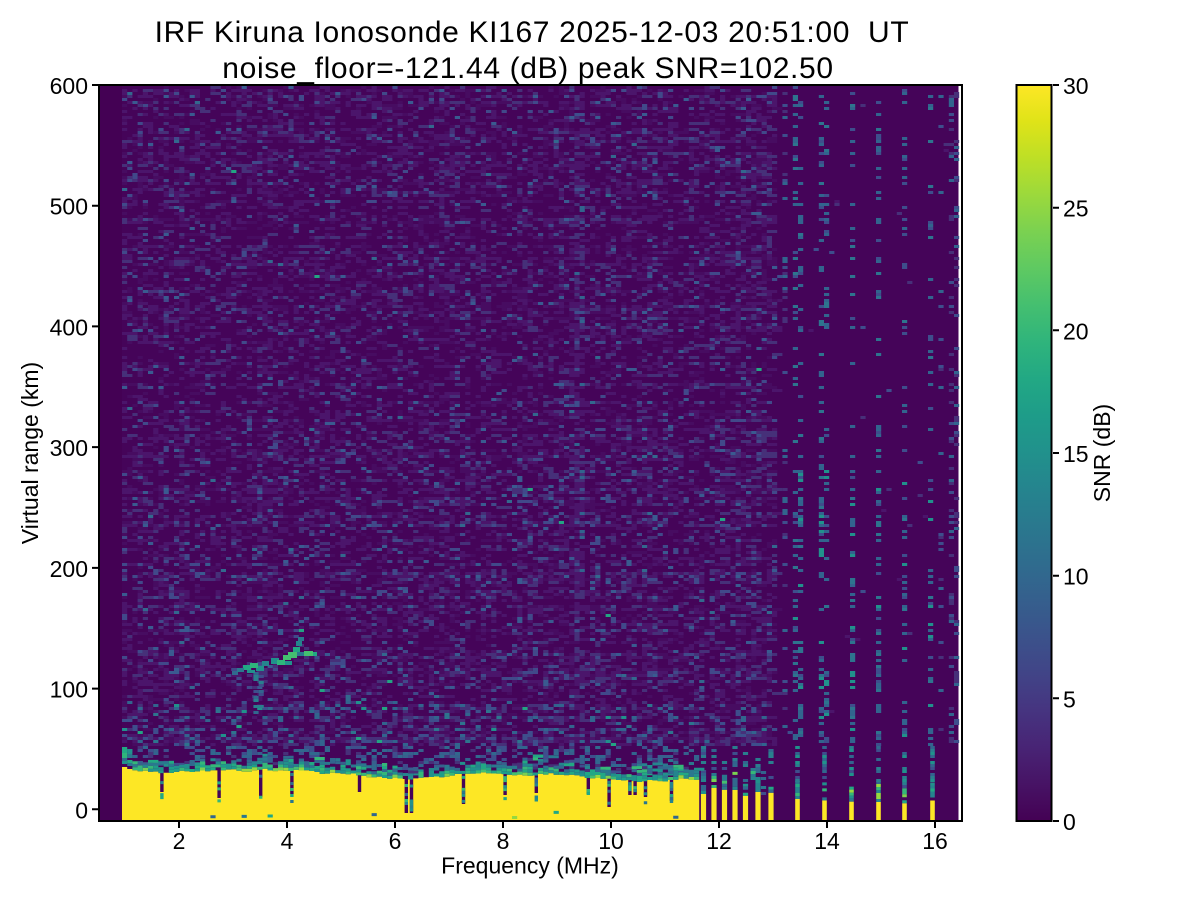 Image resolution: width=1200 pixels, height=900 pixels. Describe the element at coordinates (30, 453) in the screenshot. I see `svg-text: Virtual range (km)` at that location.